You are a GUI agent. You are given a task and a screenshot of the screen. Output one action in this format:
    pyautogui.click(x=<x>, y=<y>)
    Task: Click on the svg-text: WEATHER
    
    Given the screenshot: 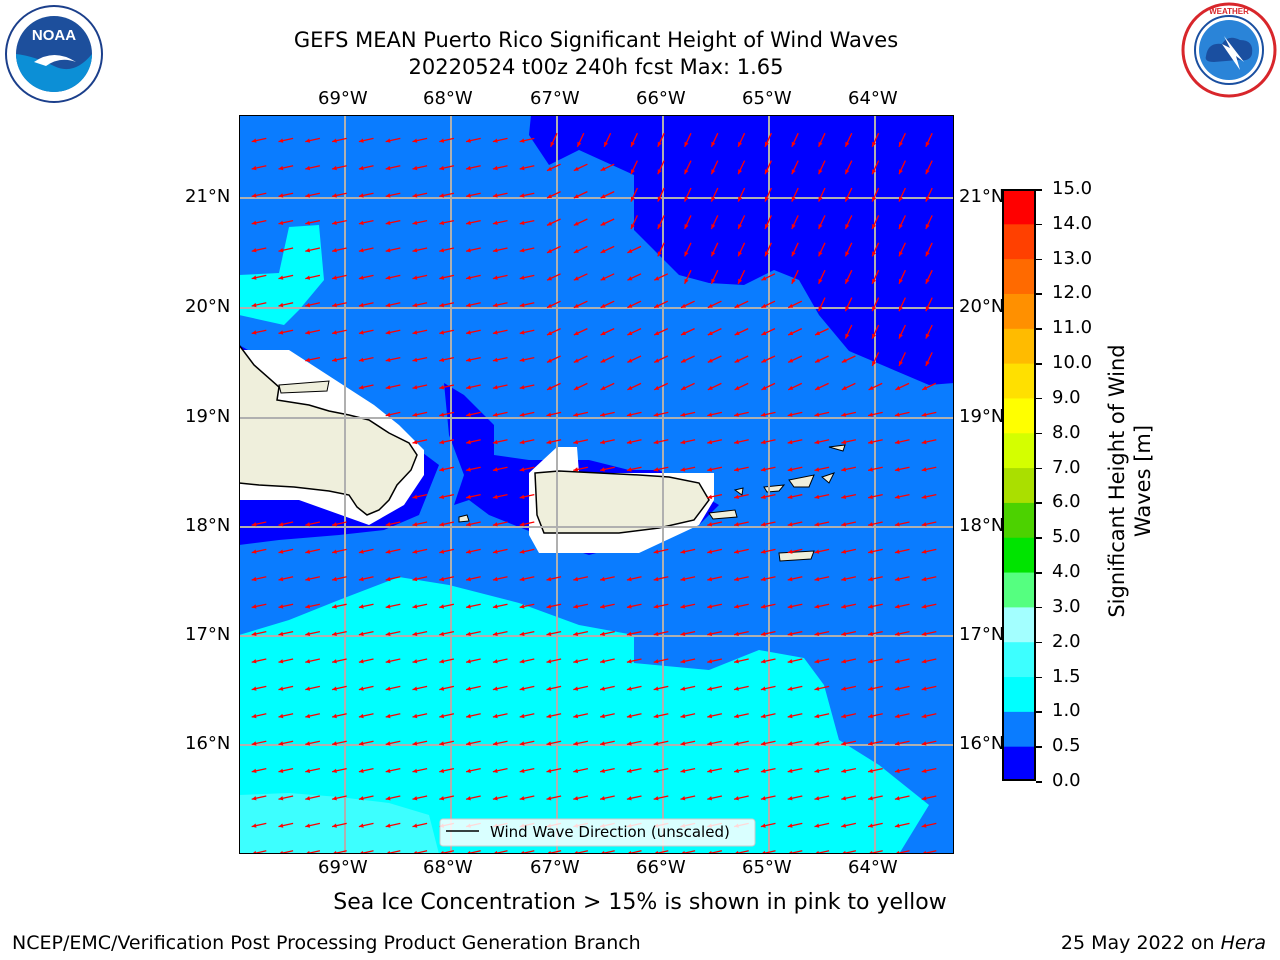 What is the action you would take?
    pyautogui.click(x=1229, y=11)
    